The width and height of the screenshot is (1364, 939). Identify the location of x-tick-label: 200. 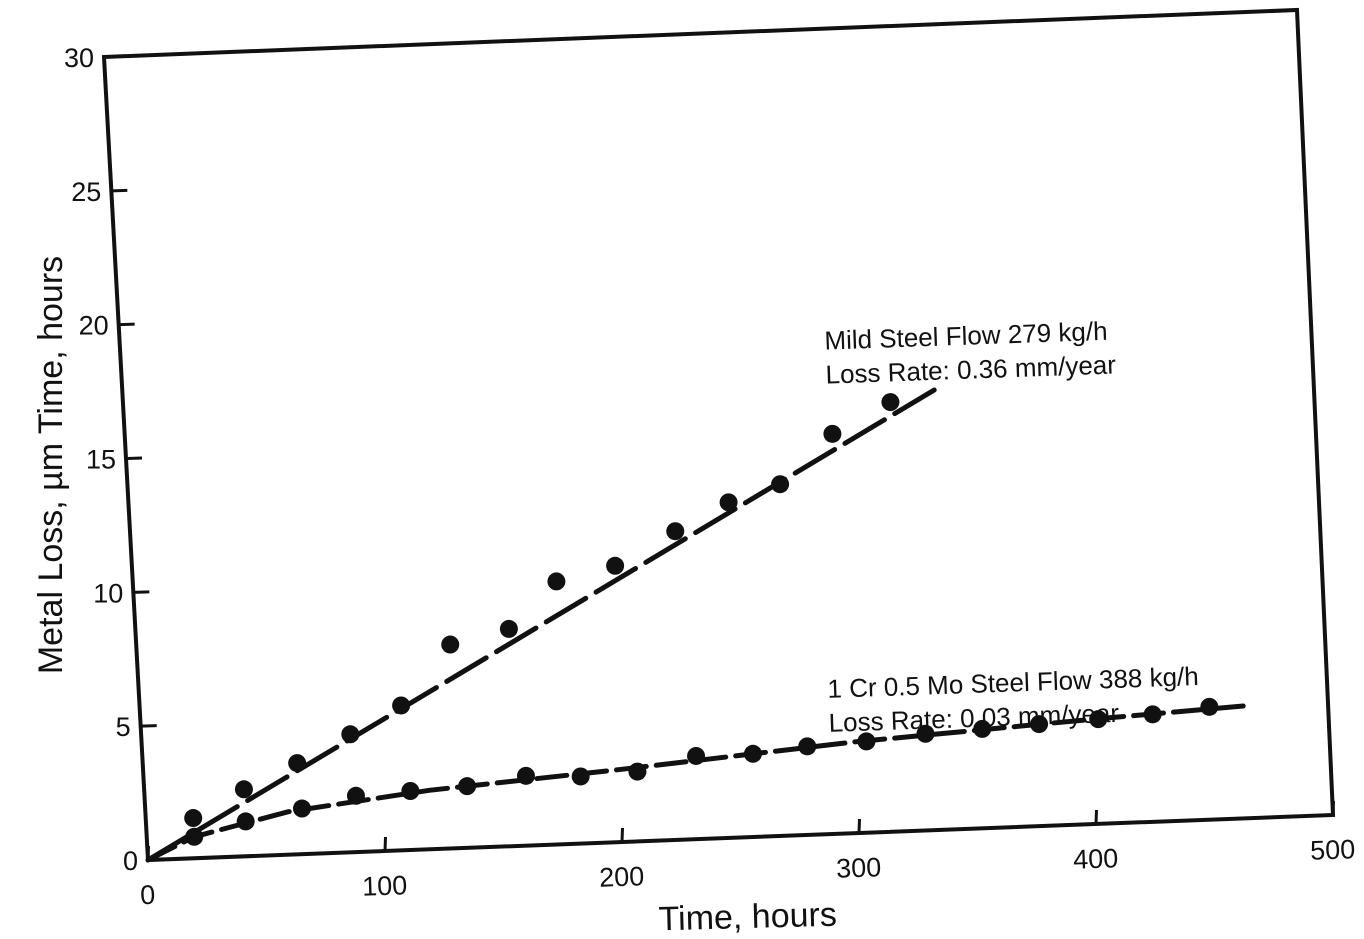
(622, 877).